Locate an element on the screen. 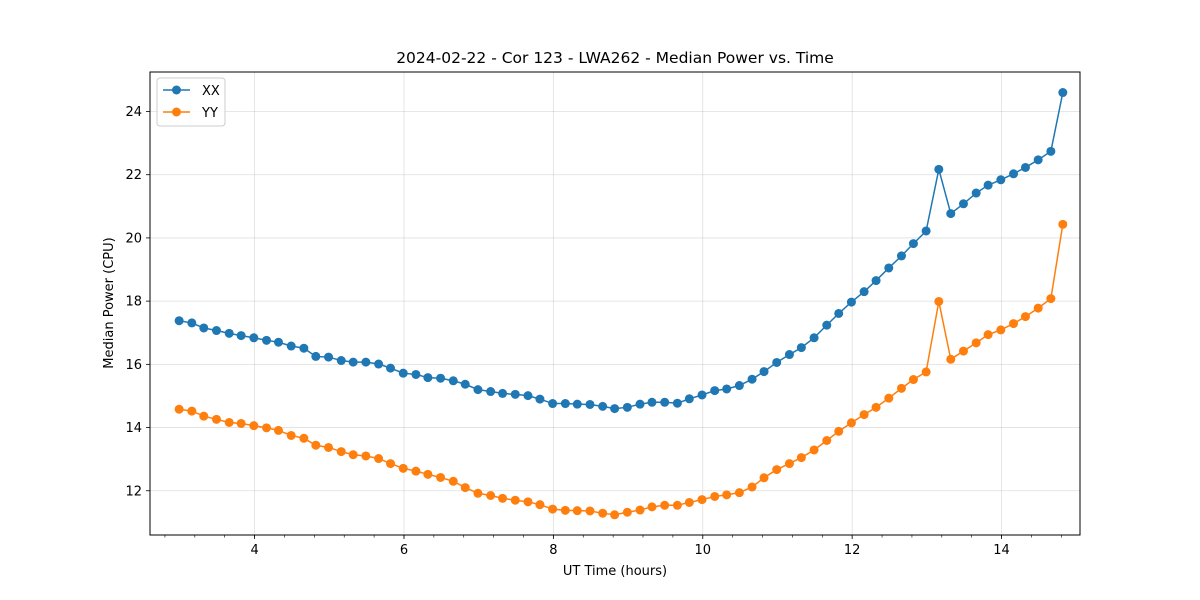 This screenshot has height=600, width=1200. legend-label-yy: YY is located at coordinates (209, 113).